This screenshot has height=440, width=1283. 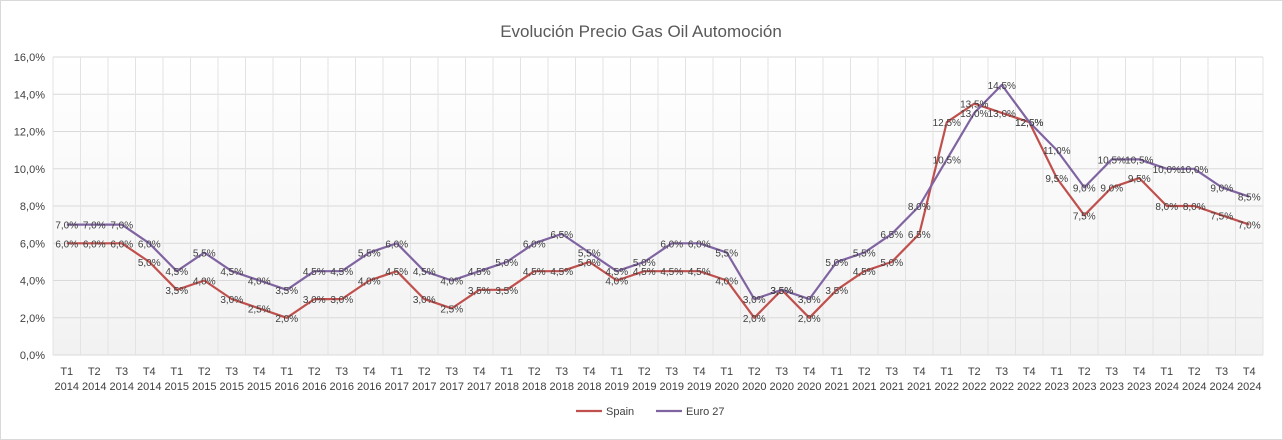 What do you see at coordinates (781, 291) in the screenshot?
I see `data-label-euro27: 3,5%` at bounding box center [781, 291].